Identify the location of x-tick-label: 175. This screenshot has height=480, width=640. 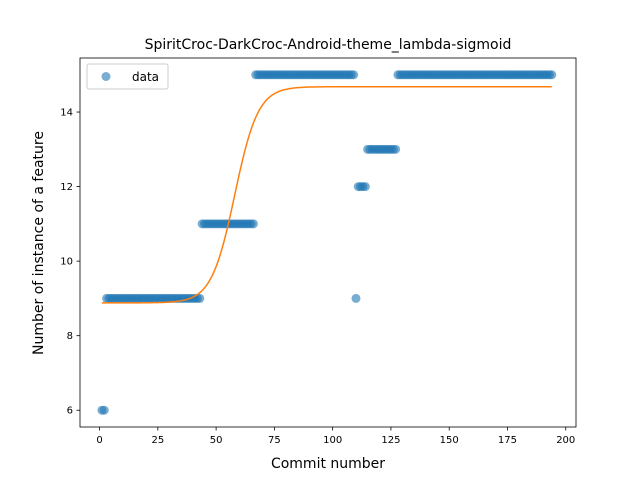
(507, 440).